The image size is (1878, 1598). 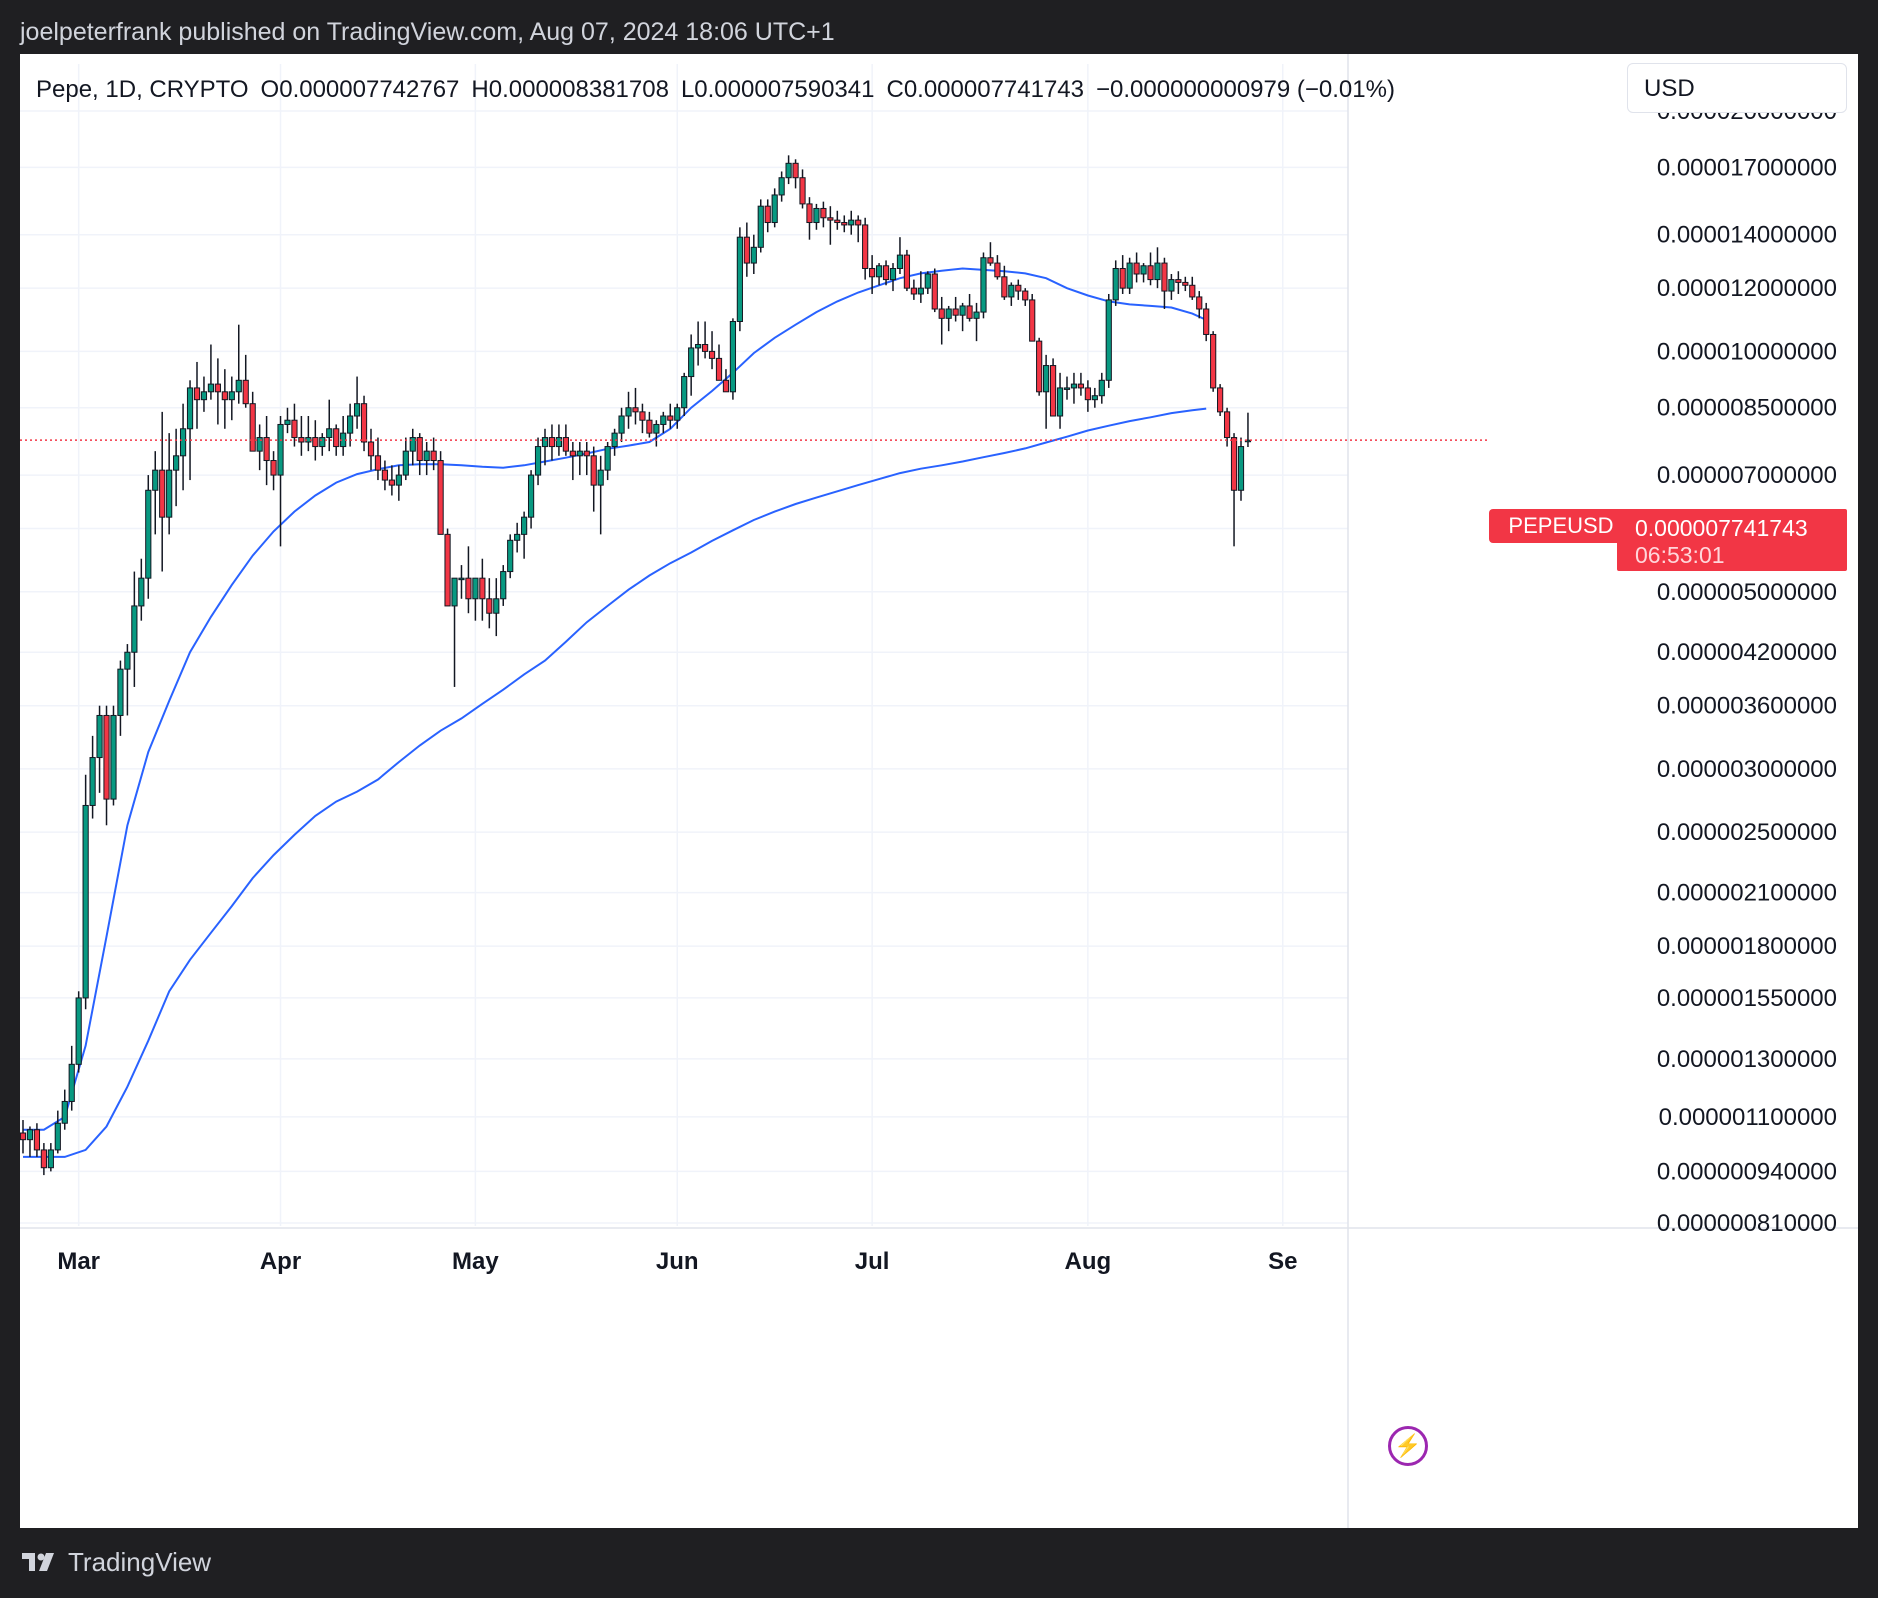 I want to click on time-tick-label: Mar, so click(x=78, y=1261).